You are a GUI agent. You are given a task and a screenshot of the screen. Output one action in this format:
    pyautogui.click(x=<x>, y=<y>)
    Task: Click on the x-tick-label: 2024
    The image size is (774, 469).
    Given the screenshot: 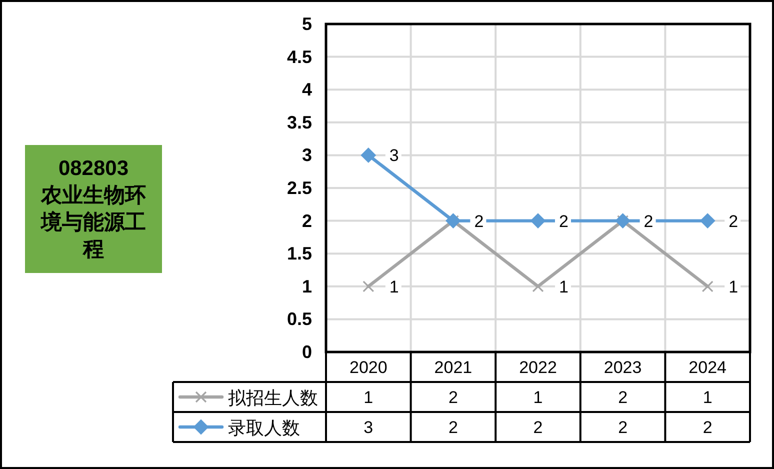 What is the action you would take?
    pyautogui.click(x=707, y=367)
    